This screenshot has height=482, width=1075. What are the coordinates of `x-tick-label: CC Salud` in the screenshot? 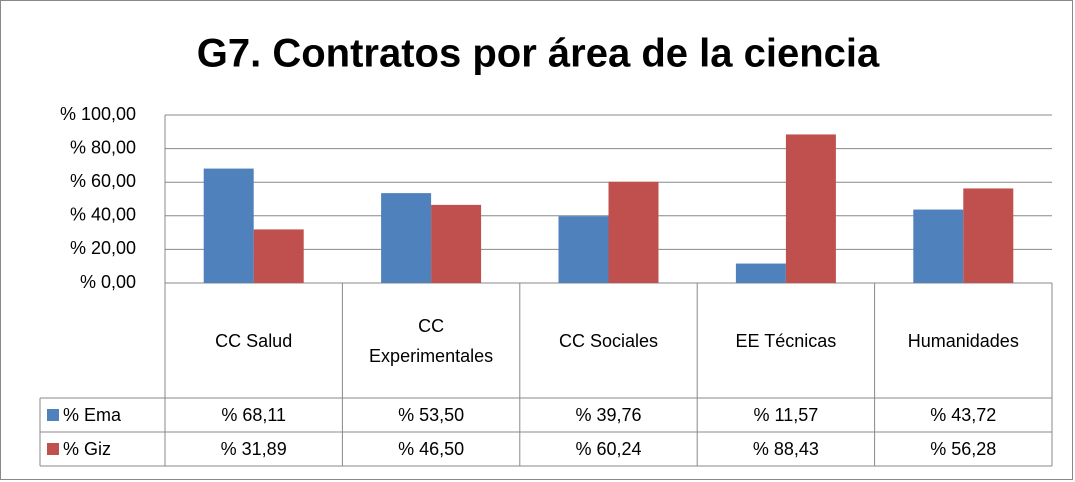 It's located at (254, 340).